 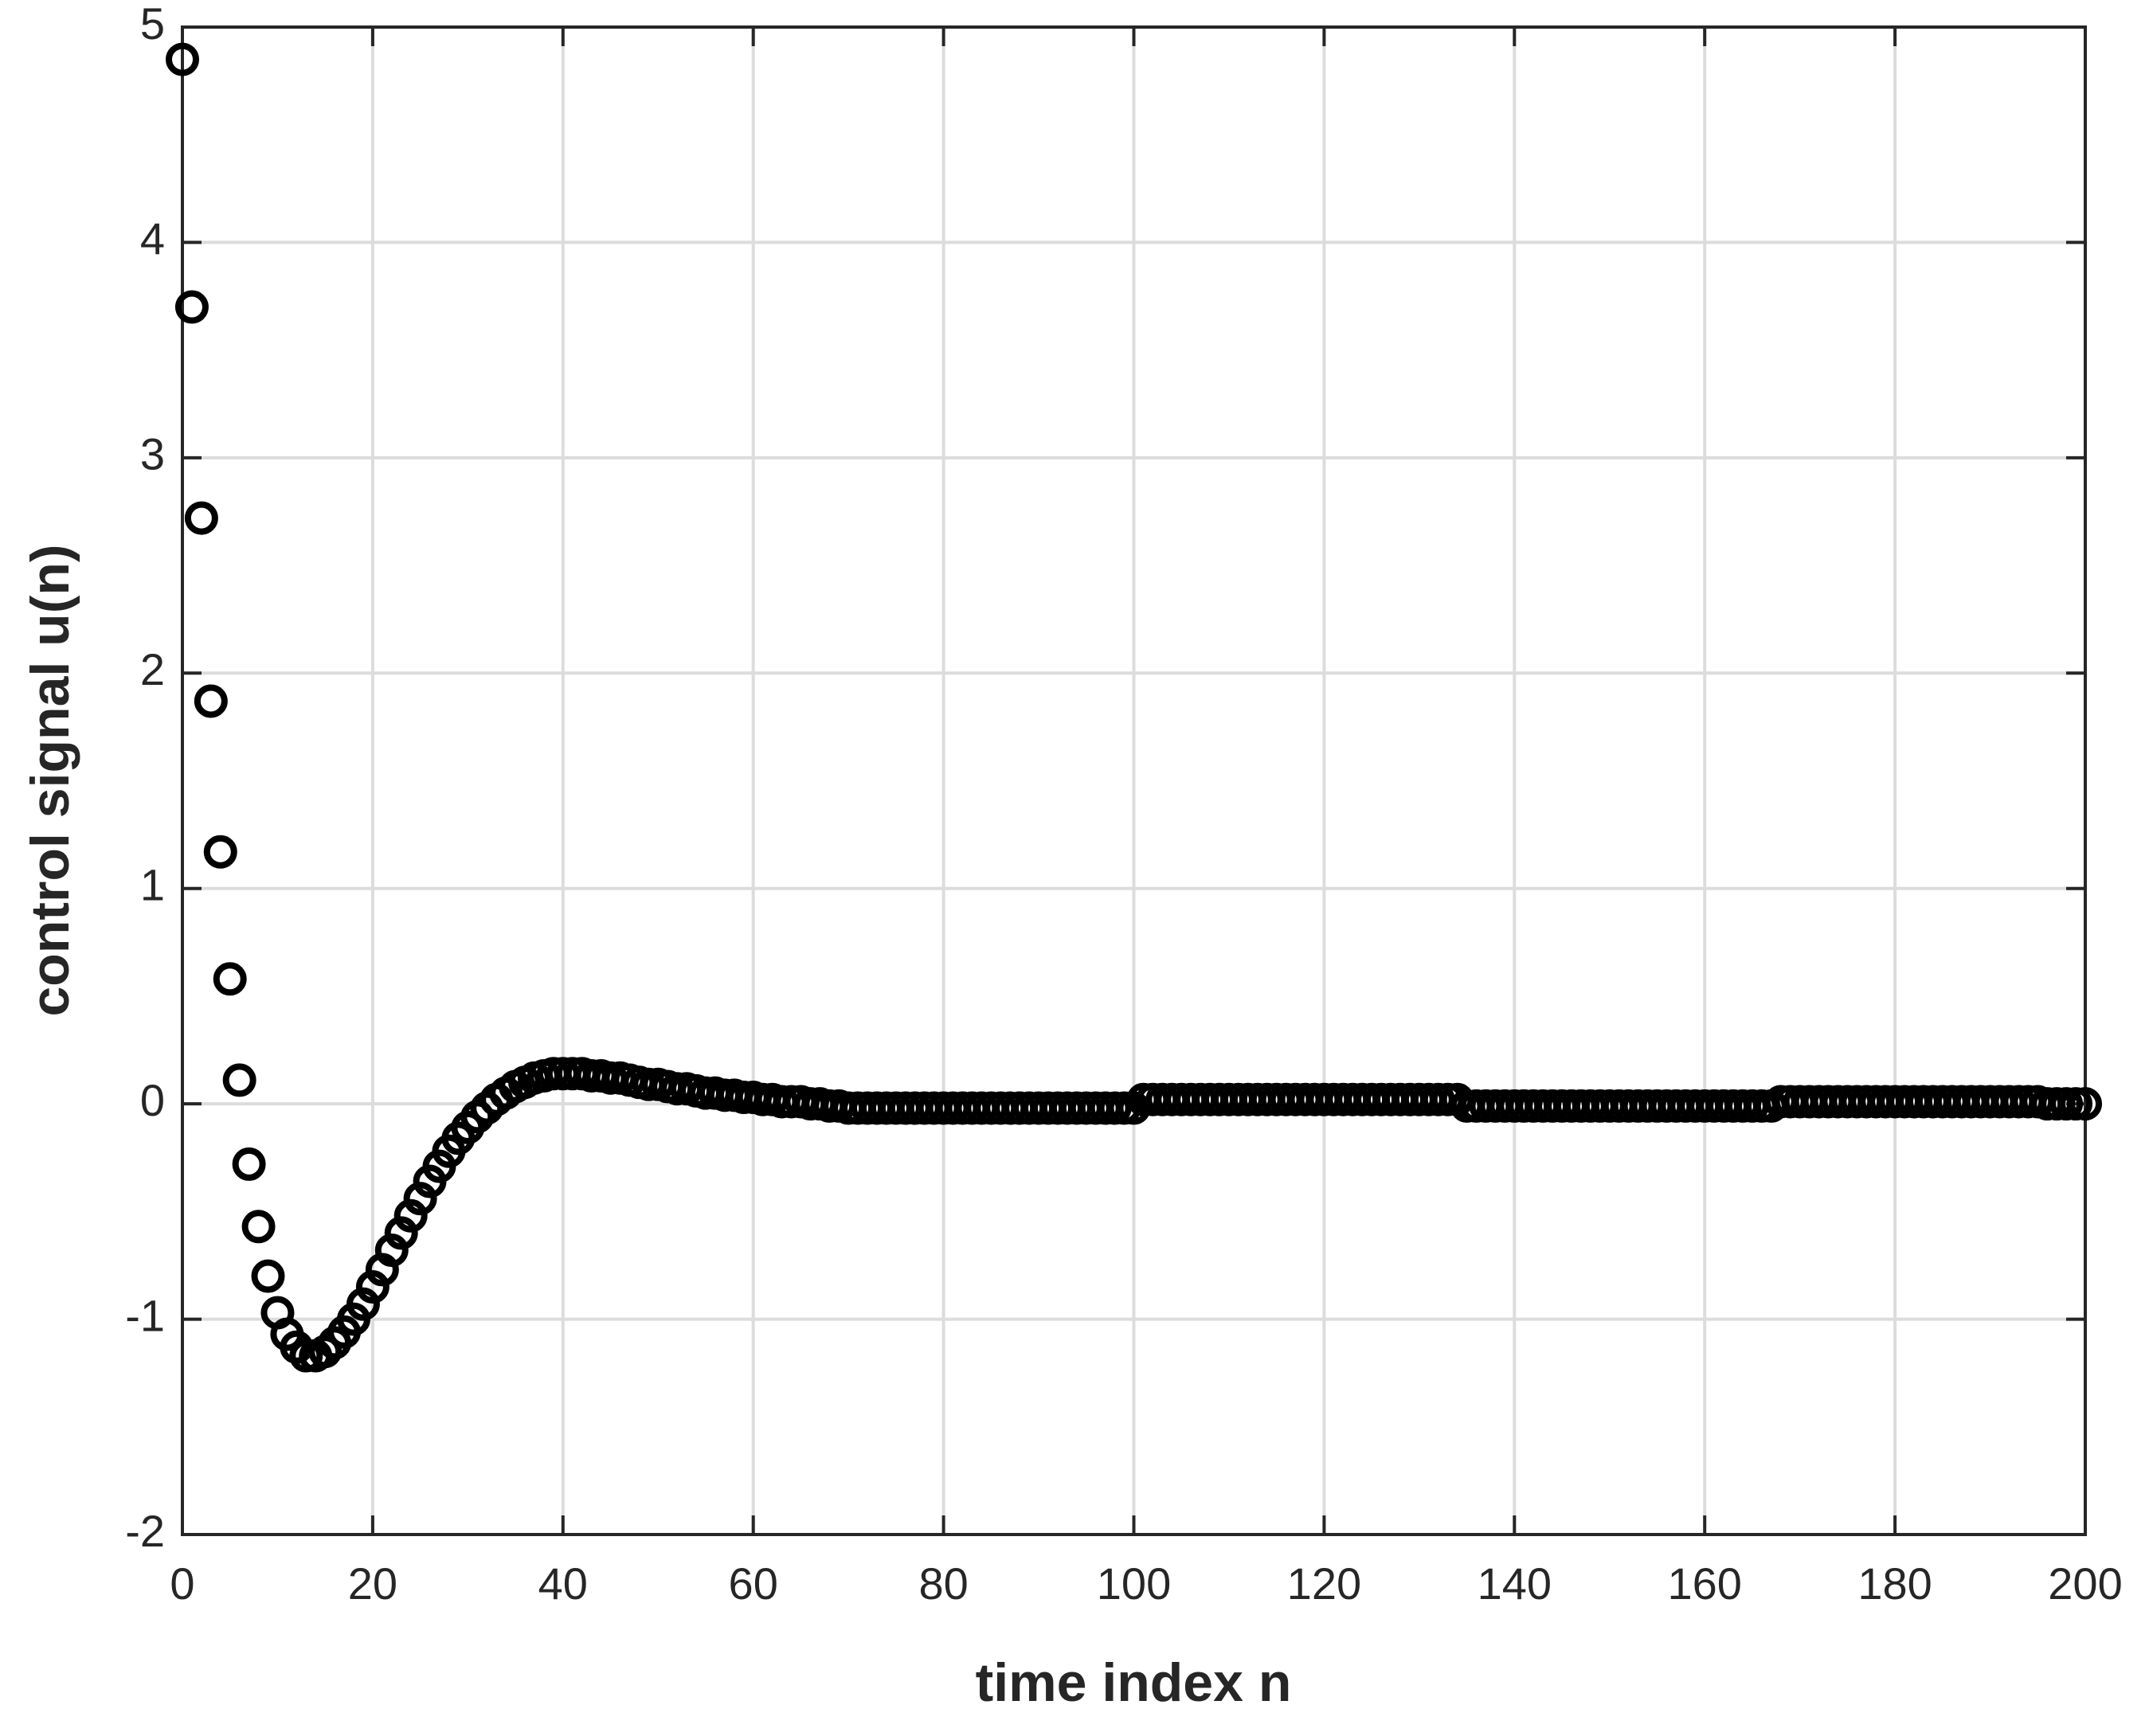 What do you see at coordinates (145, 1315) in the screenshot?
I see `y-tick-label: -1` at bounding box center [145, 1315].